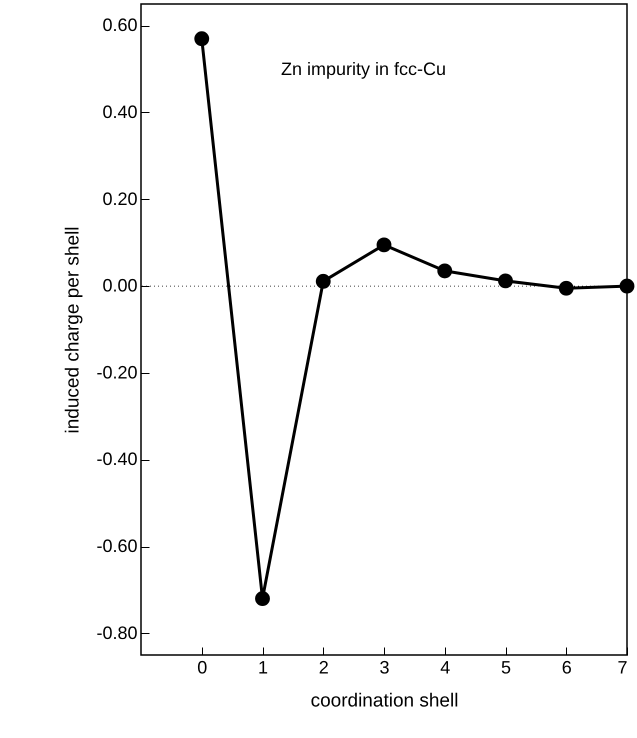  I want to click on x-tick-label: 2, so click(323, 668).